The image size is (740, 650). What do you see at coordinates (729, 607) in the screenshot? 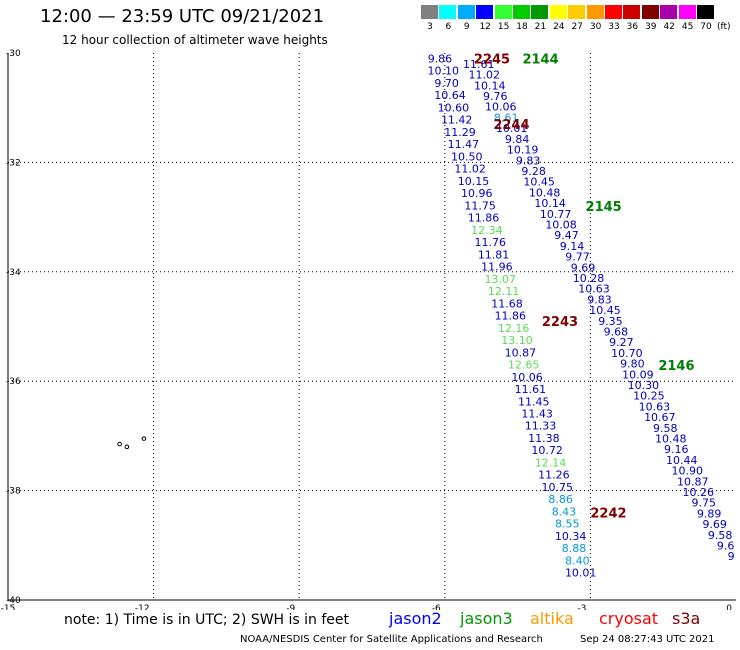
I see `x-tick-label: 0` at bounding box center [729, 607].